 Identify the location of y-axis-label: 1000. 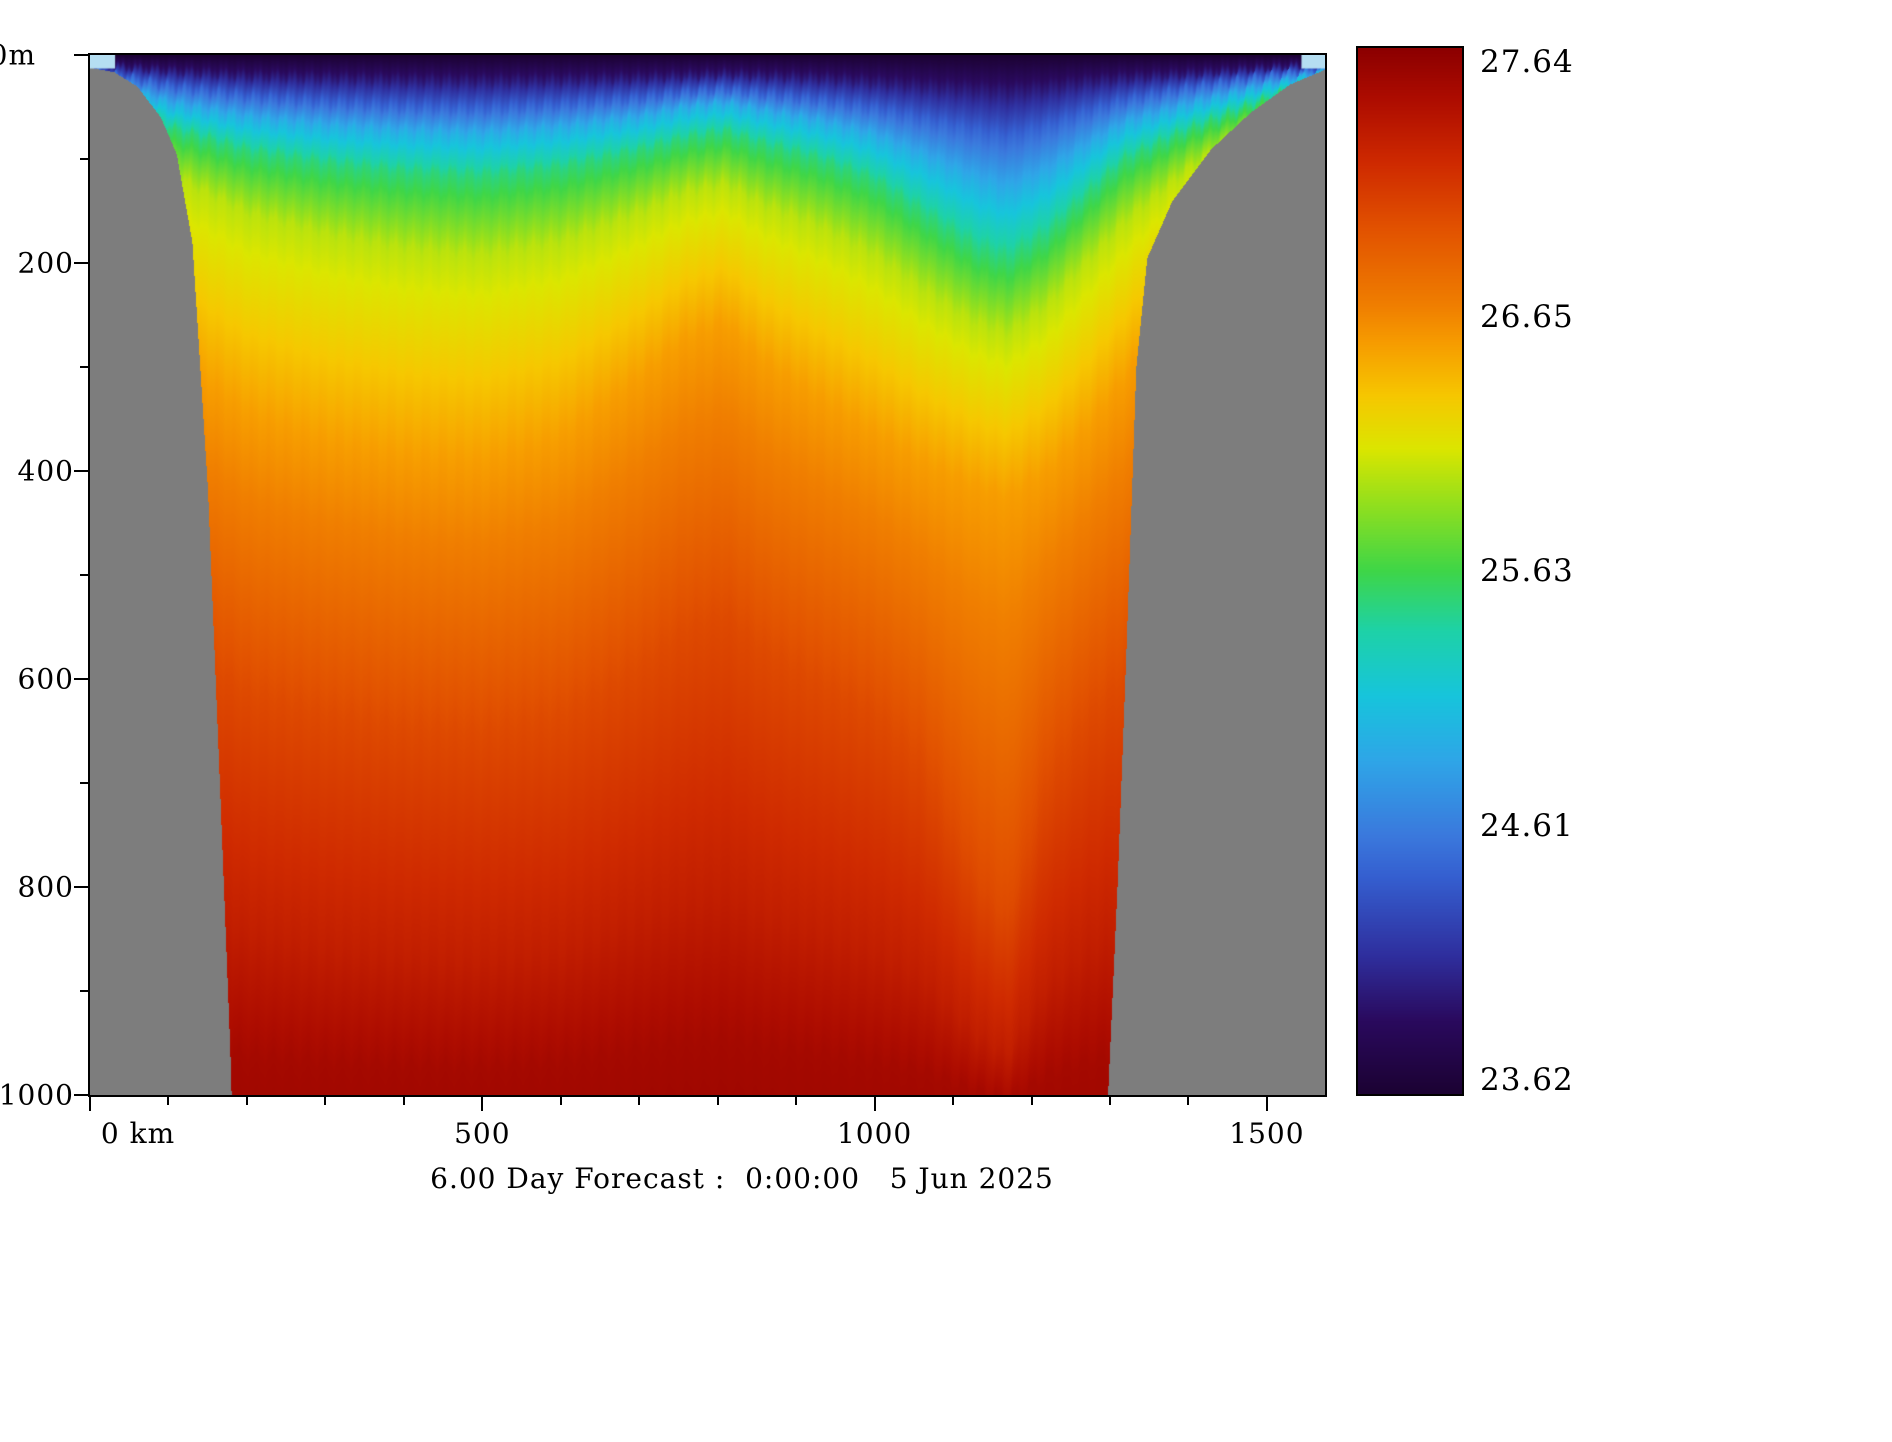
(37, 1095).